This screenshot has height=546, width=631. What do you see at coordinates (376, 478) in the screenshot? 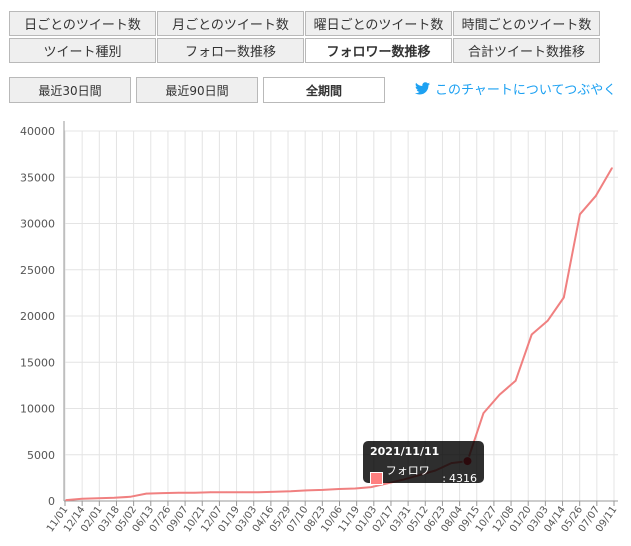
I see `tooltip-legend-swatch` at bounding box center [376, 478].